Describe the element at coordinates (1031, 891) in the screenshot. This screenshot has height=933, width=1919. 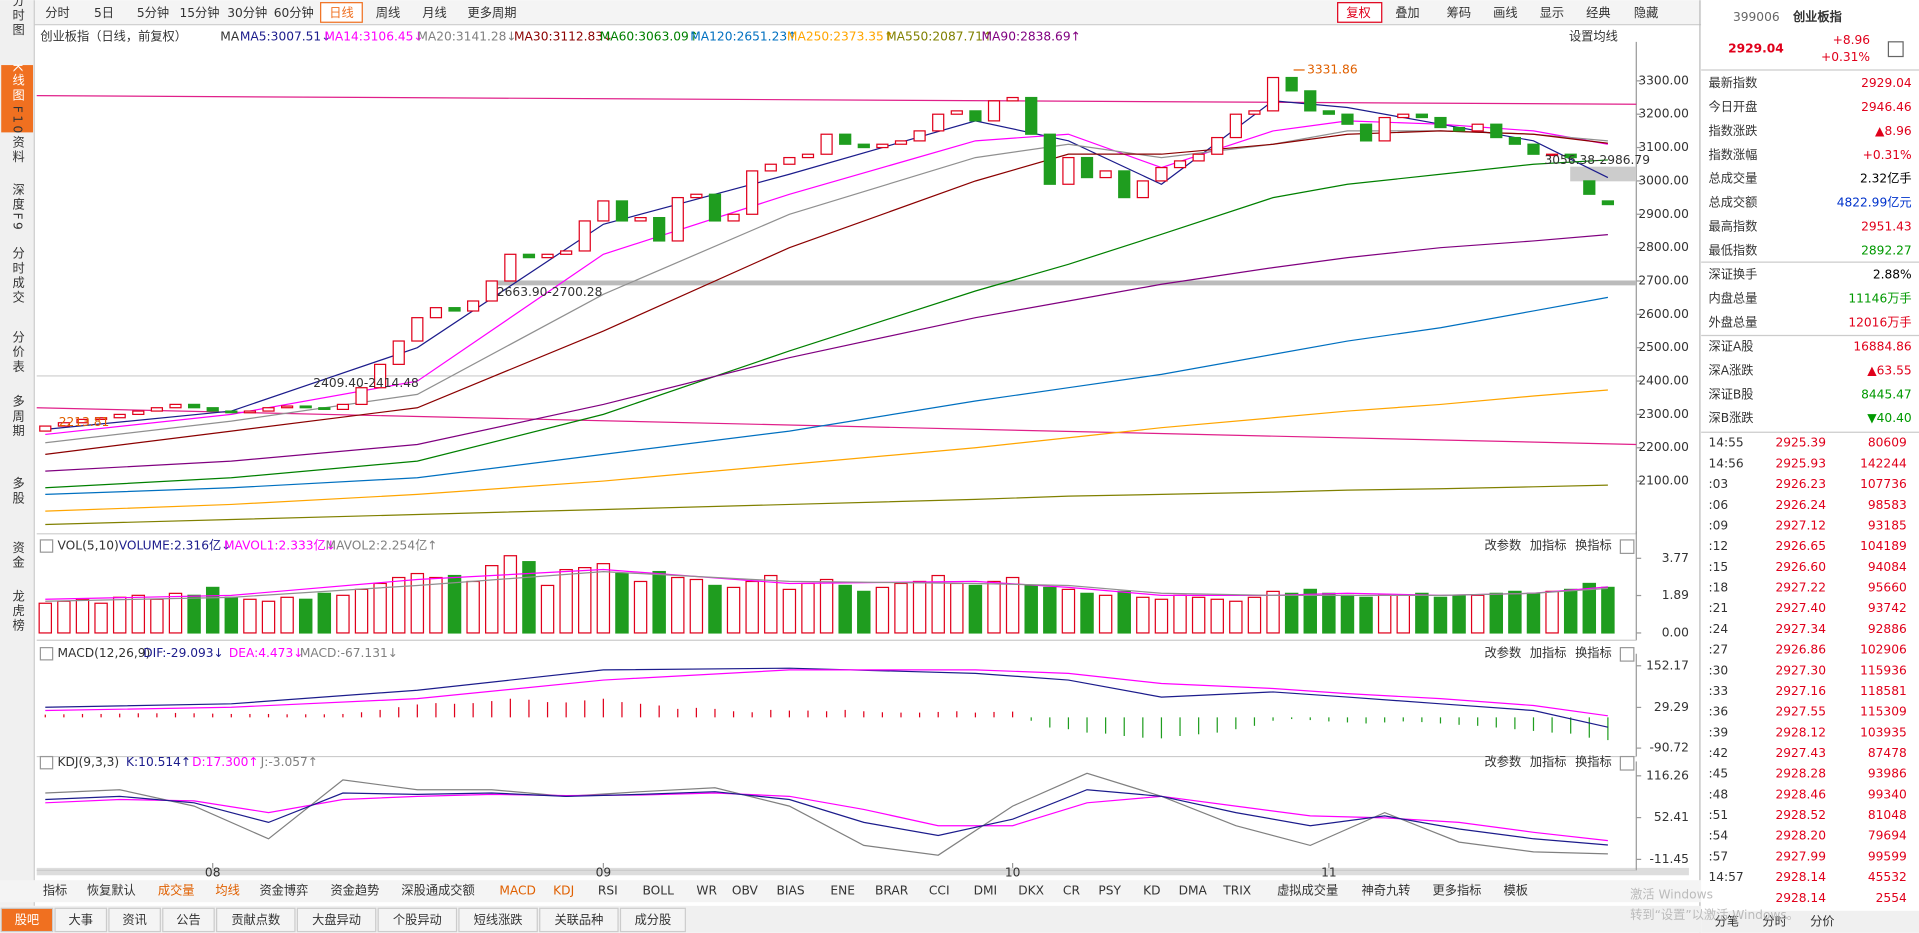
I see `indicator-tab: DKX` at that location.